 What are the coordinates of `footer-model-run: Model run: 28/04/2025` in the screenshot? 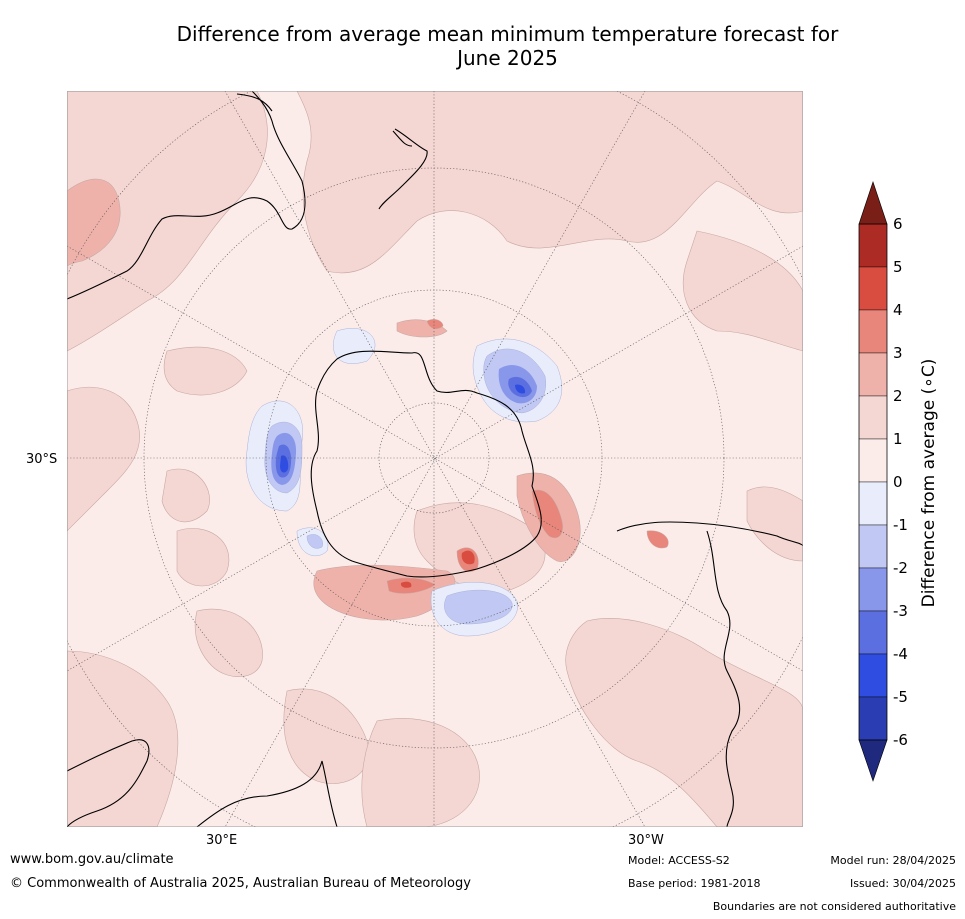 It's located at (893, 860).